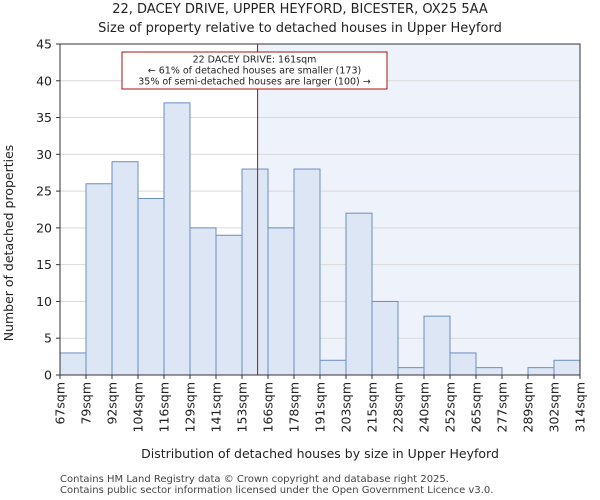 Image resolution: width=600 pixels, height=500 pixels. Describe the element at coordinates (44, 264) in the screenshot. I see `y-tick-label: 15` at that location.